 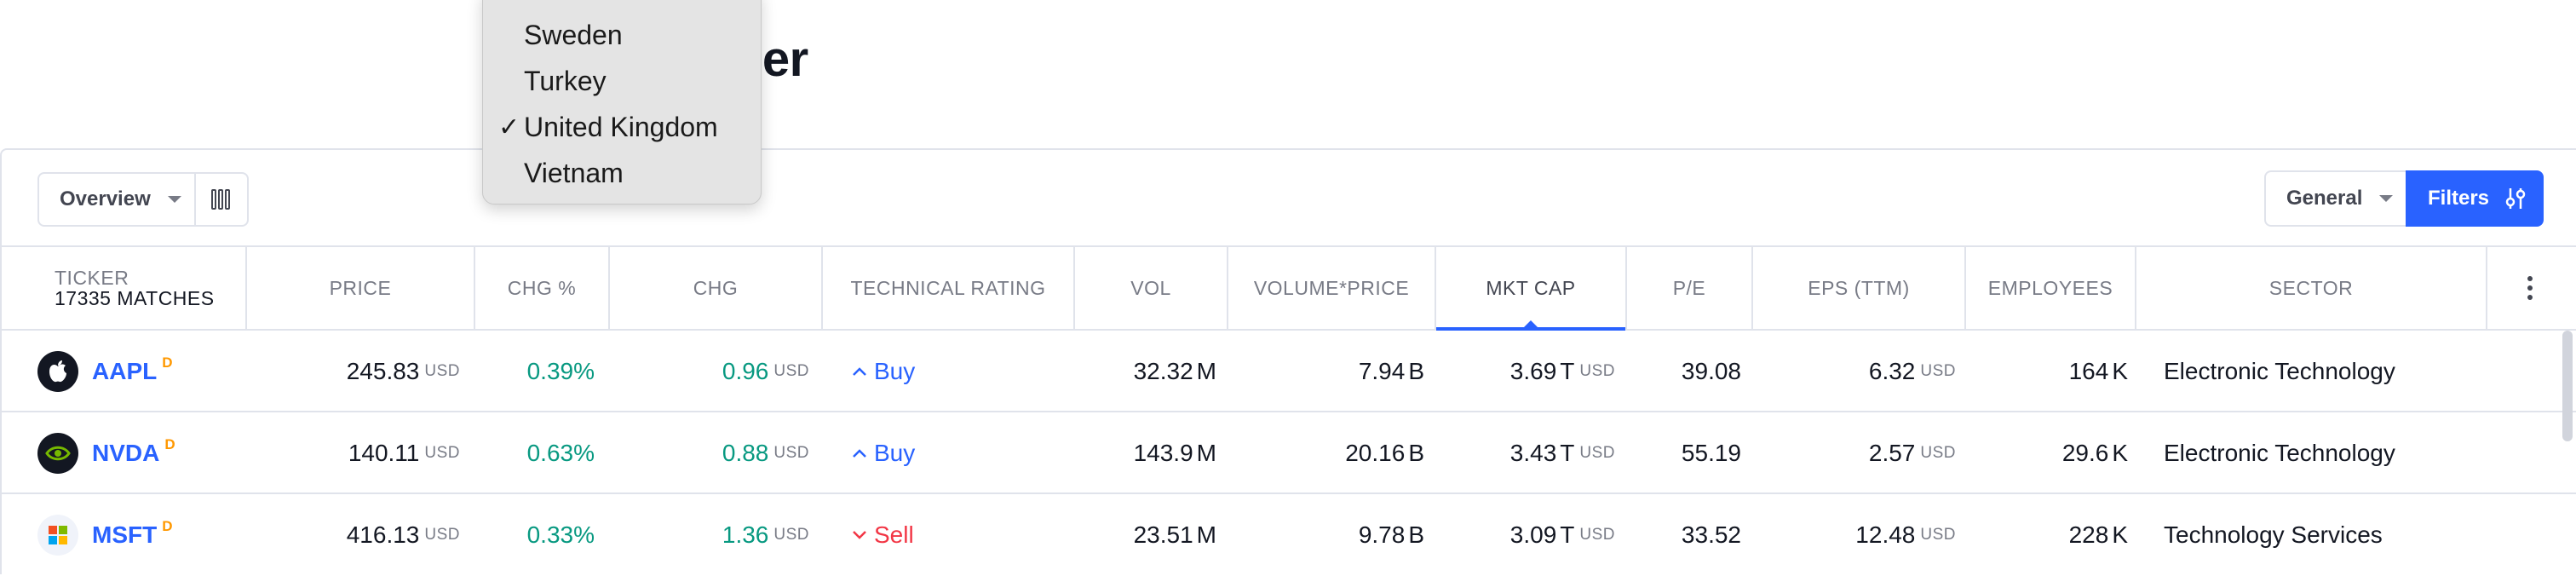 What do you see at coordinates (560, 534) in the screenshot?
I see `chg-pct-cell: 0.33%` at bounding box center [560, 534].